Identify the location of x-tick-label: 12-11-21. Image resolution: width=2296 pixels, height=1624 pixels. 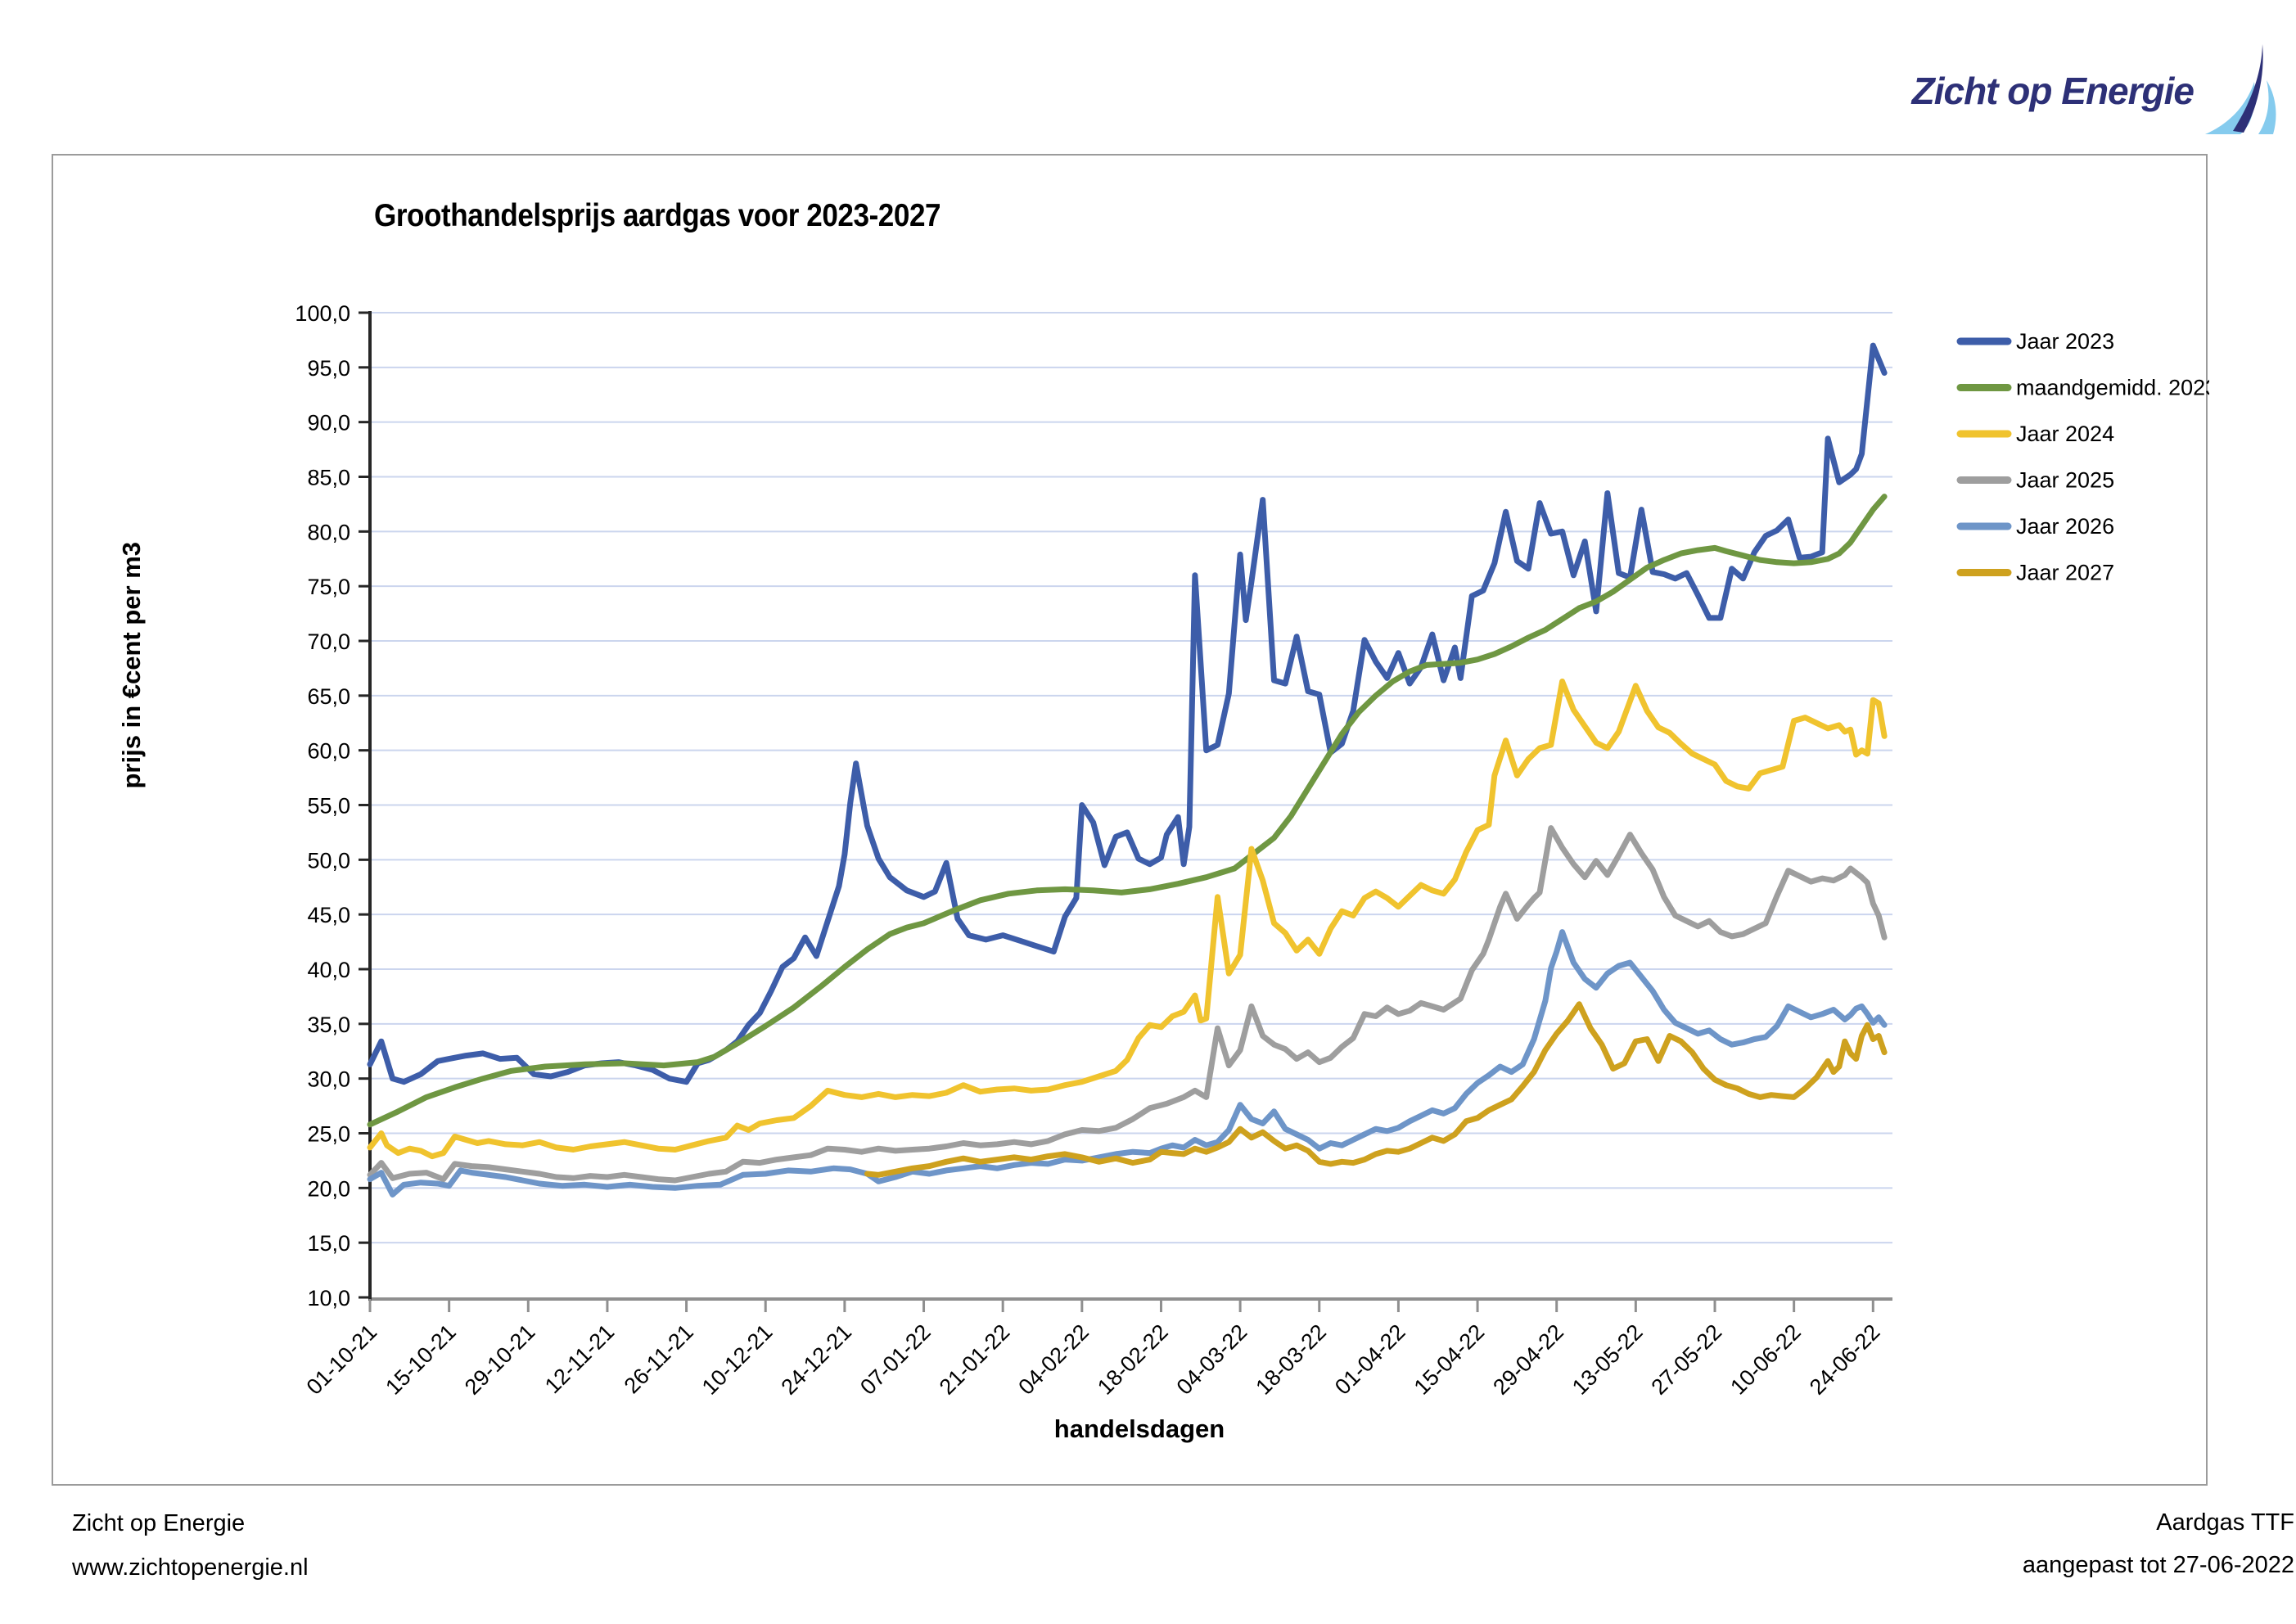
(579, 1359).